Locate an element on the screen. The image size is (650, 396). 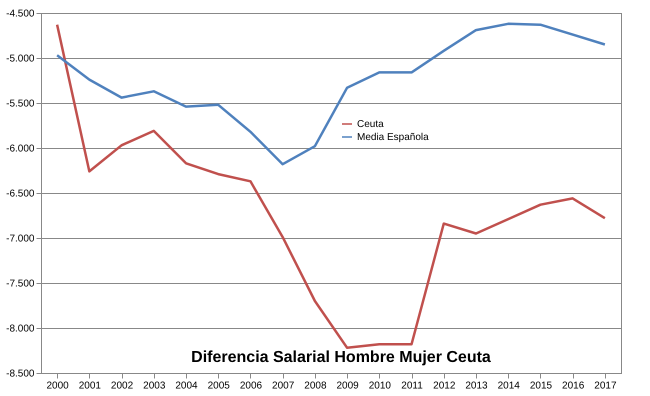
x-tick-label: 2012 is located at coordinates (444, 386).